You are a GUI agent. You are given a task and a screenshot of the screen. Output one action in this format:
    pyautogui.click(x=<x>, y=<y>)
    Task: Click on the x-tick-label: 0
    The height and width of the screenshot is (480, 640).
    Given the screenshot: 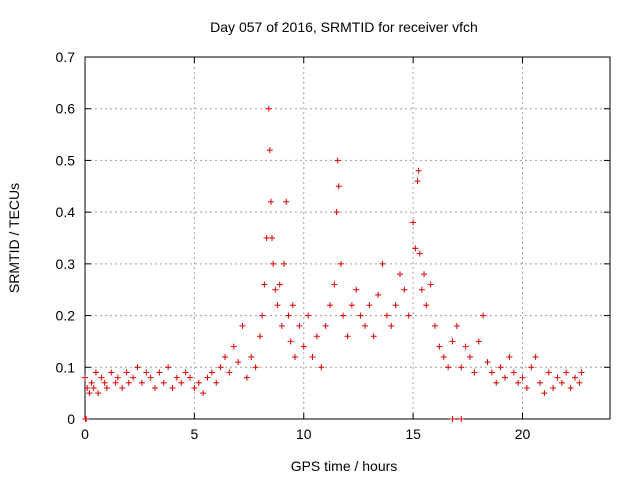 What is the action you would take?
    pyautogui.click(x=85, y=434)
    